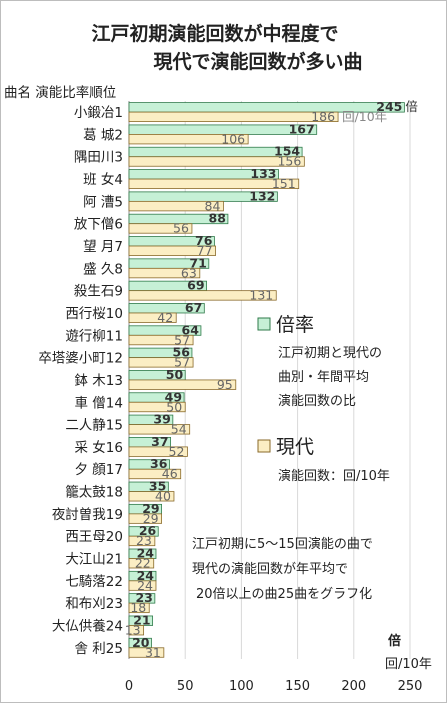 The image size is (447, 703). What do you see at coordinates (103, 269) in the screenshot?
I see `category-label: 盛 久8` at bounding box center [103, 269].